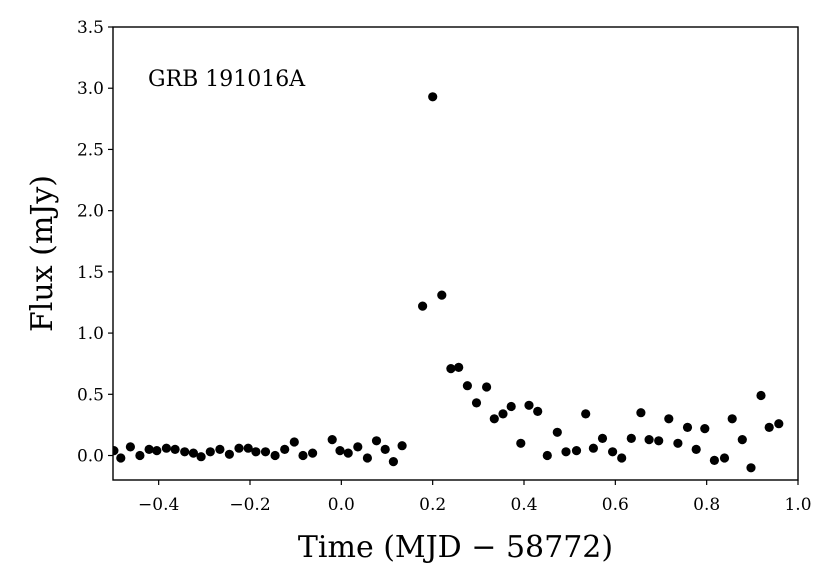 The width and height of the screenshot is (831, 584). What do you see at coordinates (432, 505) in the screenshot?
I see `x-tick-label: 0.2` at bounding box center [432, 505].